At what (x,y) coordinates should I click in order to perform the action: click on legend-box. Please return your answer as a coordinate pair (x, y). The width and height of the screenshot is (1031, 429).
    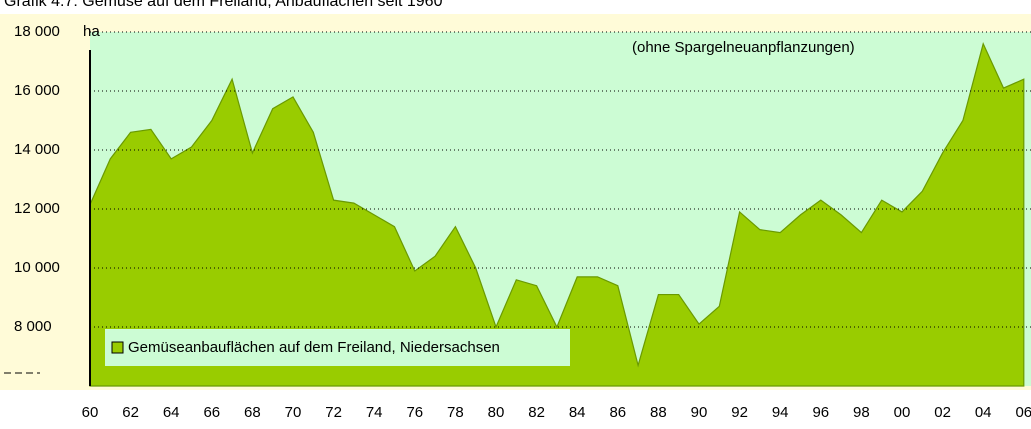
    Looking at the image, I should click on (337, 347).